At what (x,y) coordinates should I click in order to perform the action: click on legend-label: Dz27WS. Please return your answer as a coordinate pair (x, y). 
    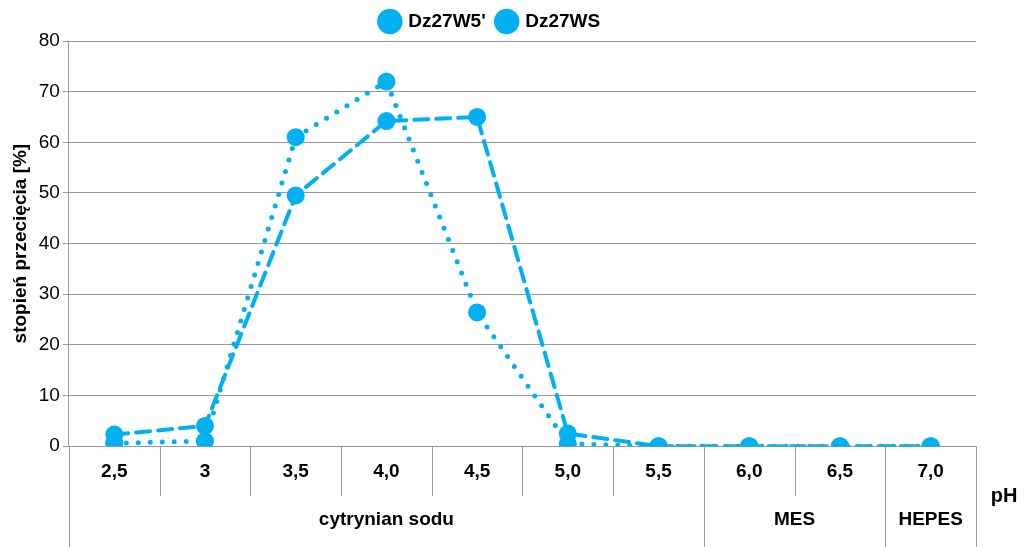
    Looking at the image, I should click on (563, 20).